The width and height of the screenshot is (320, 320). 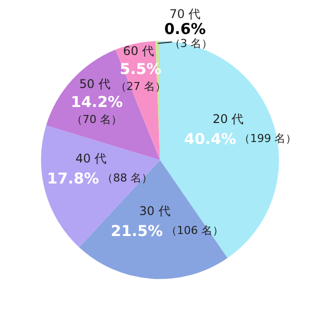 I want to click on text: （27 名）, so click(x=140, y=87).